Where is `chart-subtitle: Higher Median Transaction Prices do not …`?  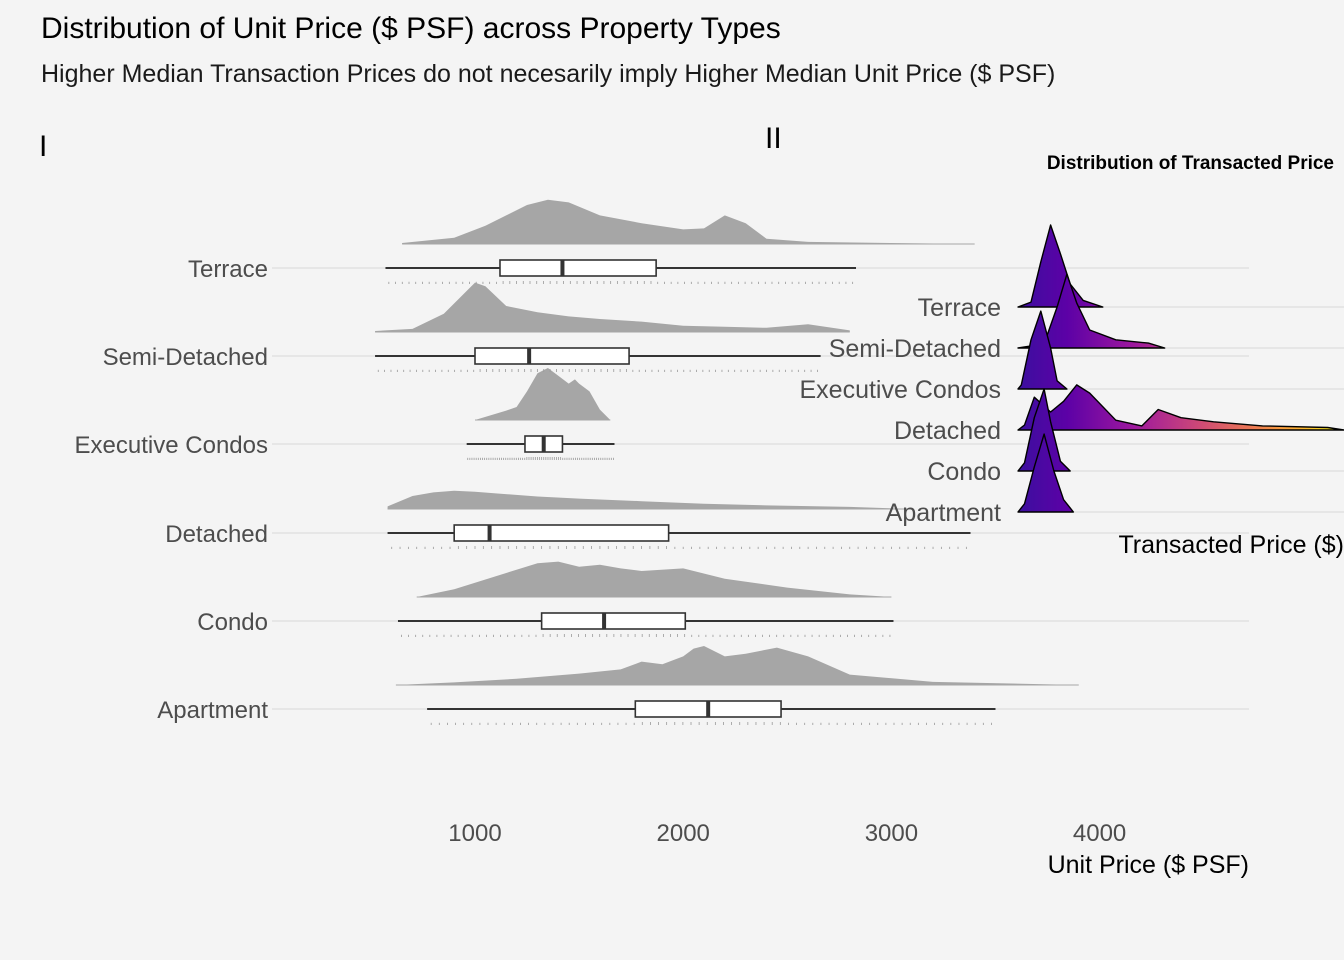 chart-subtitle: Higher Median Transaction Prices do not … is located at coordinates (548, 74).